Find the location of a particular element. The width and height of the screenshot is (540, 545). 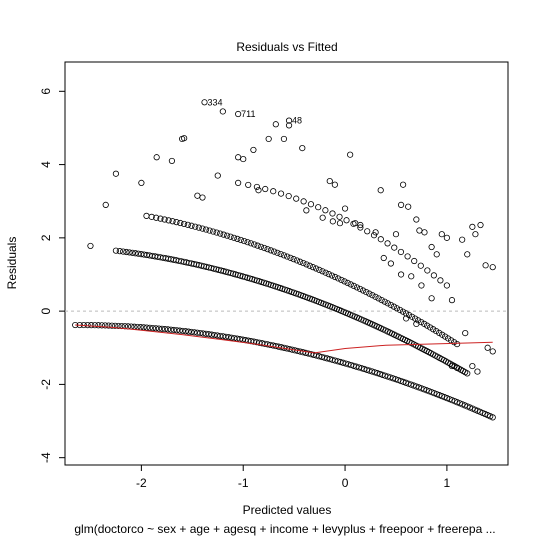

outlier-label: 711 is located at coordinates (248, 114).